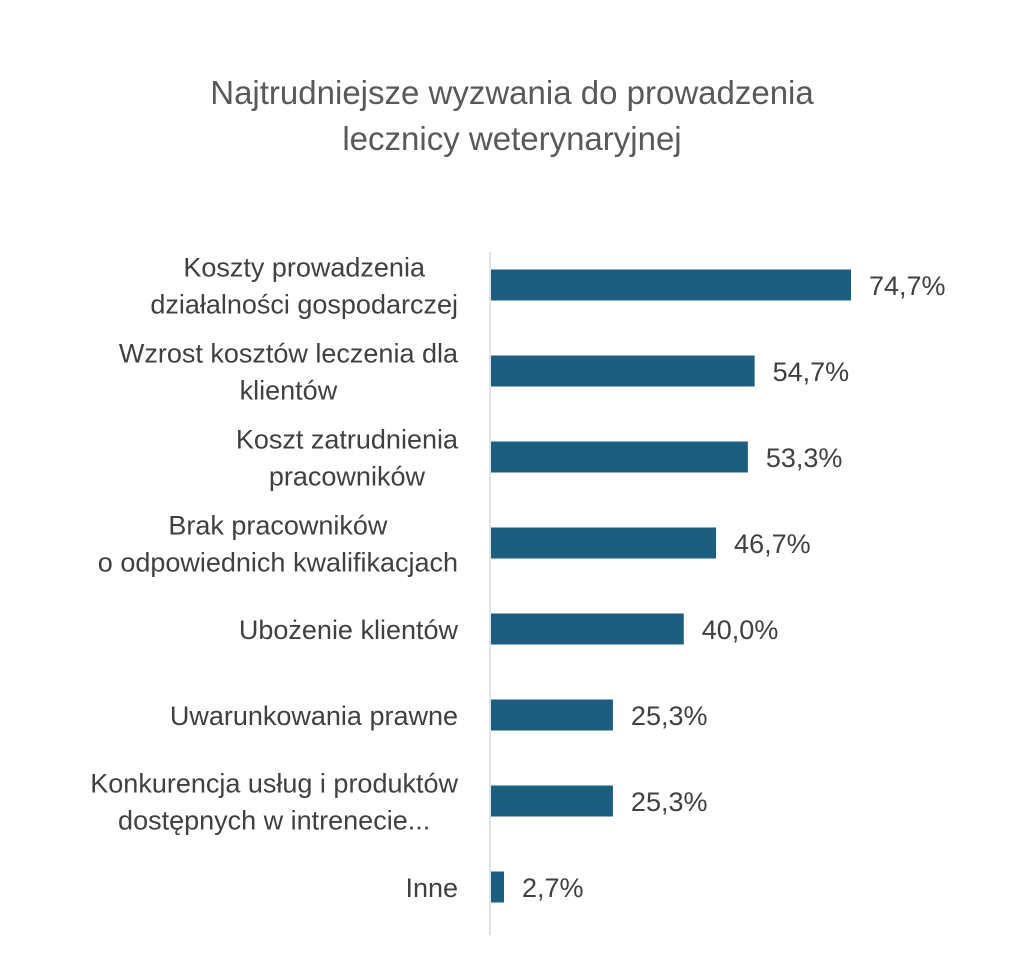  I want to click on data-label: 54,7%, so click(811, 372).